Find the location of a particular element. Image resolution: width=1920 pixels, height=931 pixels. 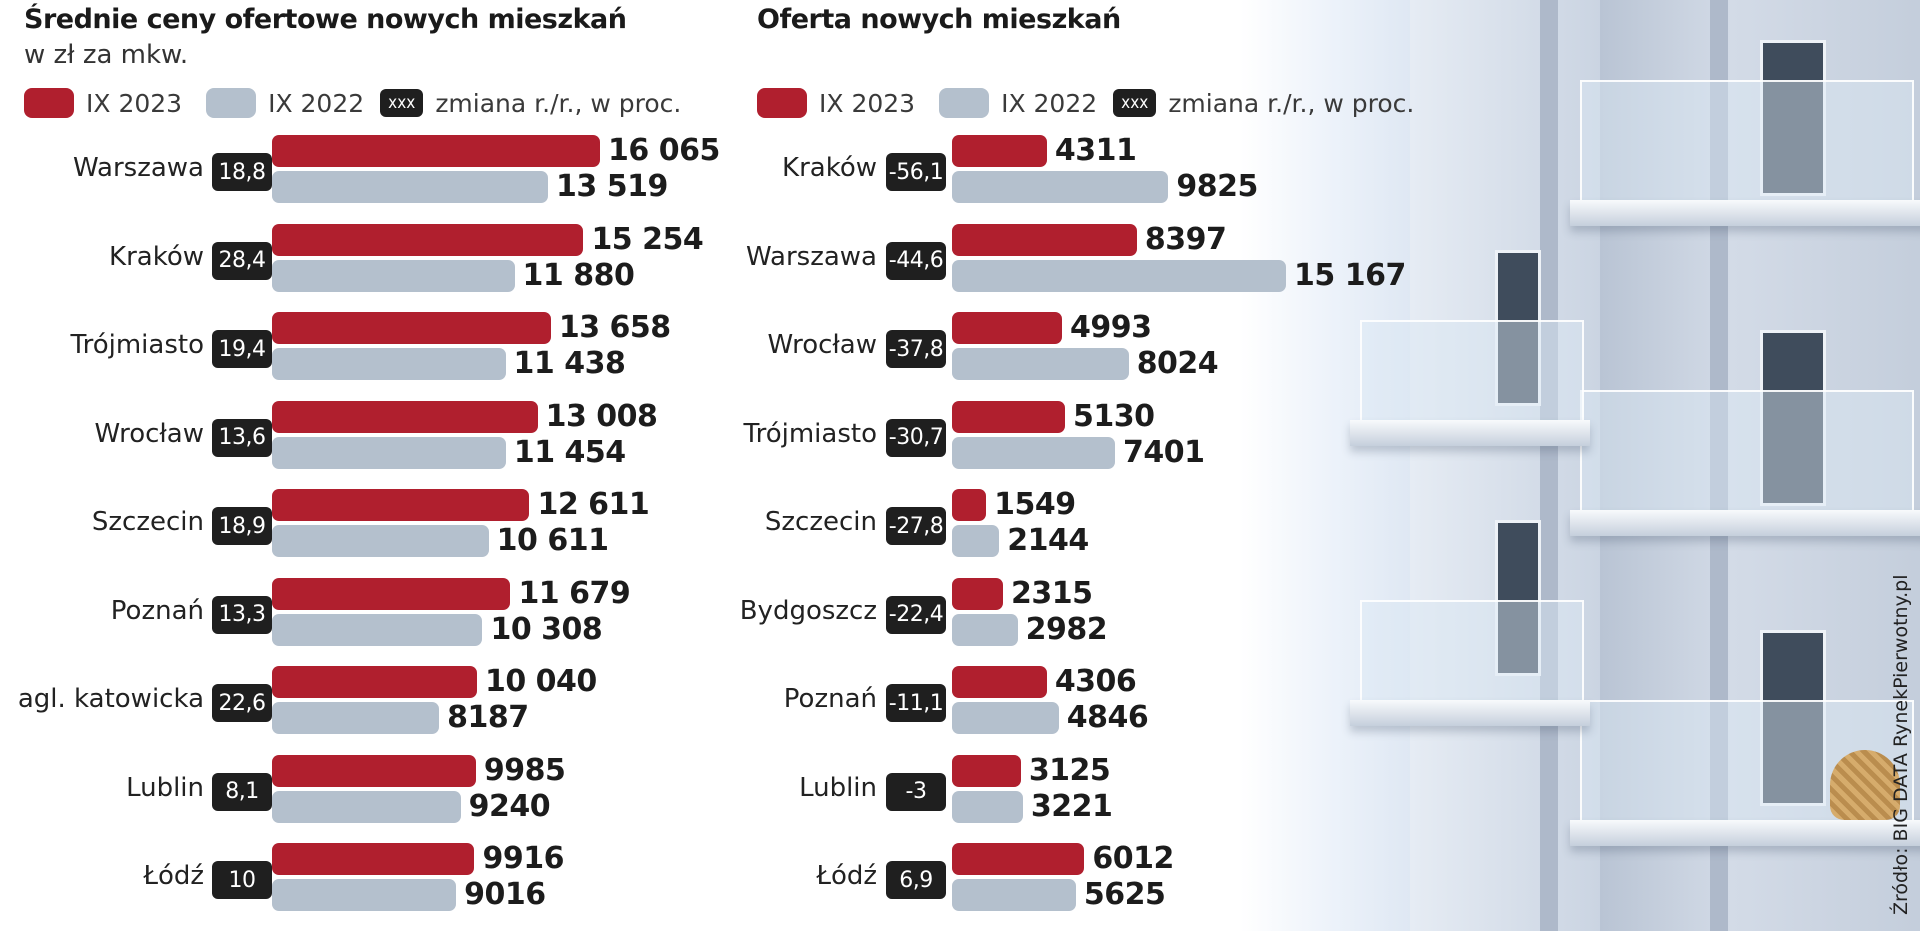

change-badge: 18,9 is located at coordinates (242, 526).